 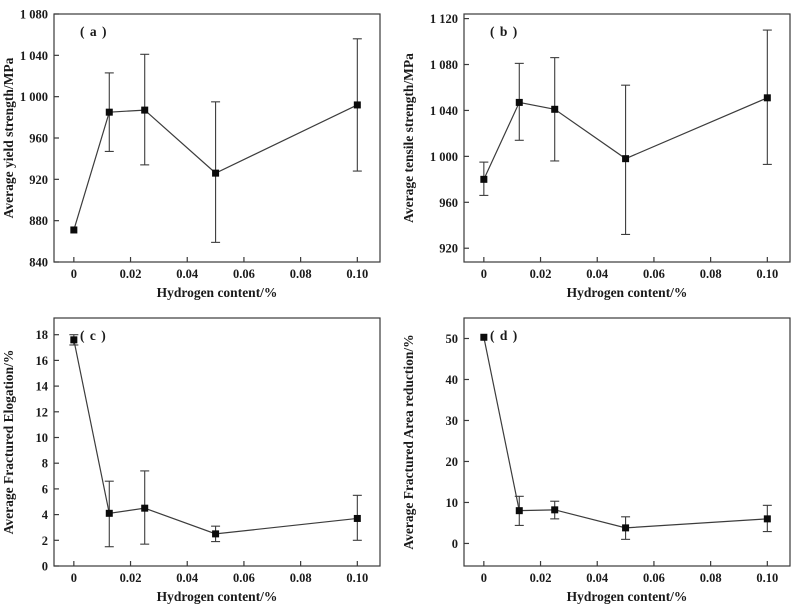 I want to click on svg-text: 4, so click(x=45, y=515).